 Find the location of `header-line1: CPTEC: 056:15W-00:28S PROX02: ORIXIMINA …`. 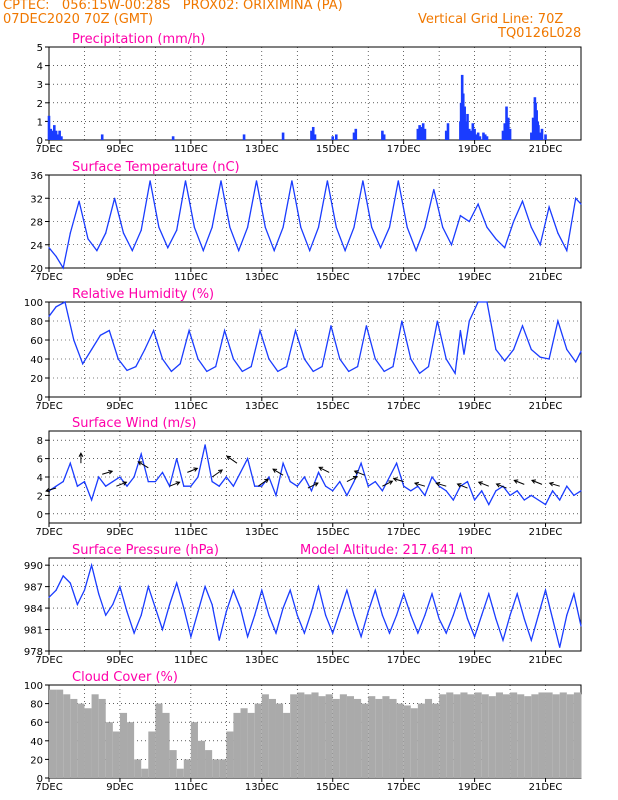

header-line1: CPTEC: 056:15W-00:28S PROX02: ORIXIMINA … is located at coordinates (173, 6).